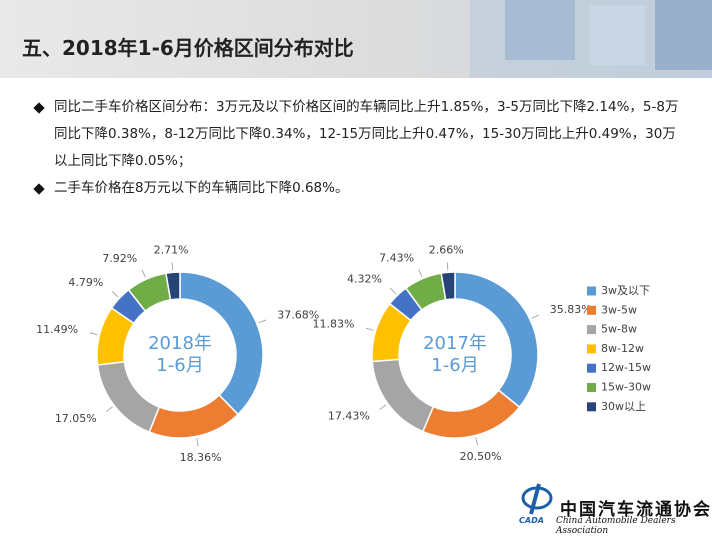 The height and width of the screenshot is (536, 712). I want to click on logo-english: China Automobile Dealers Association, so click(616, 526).